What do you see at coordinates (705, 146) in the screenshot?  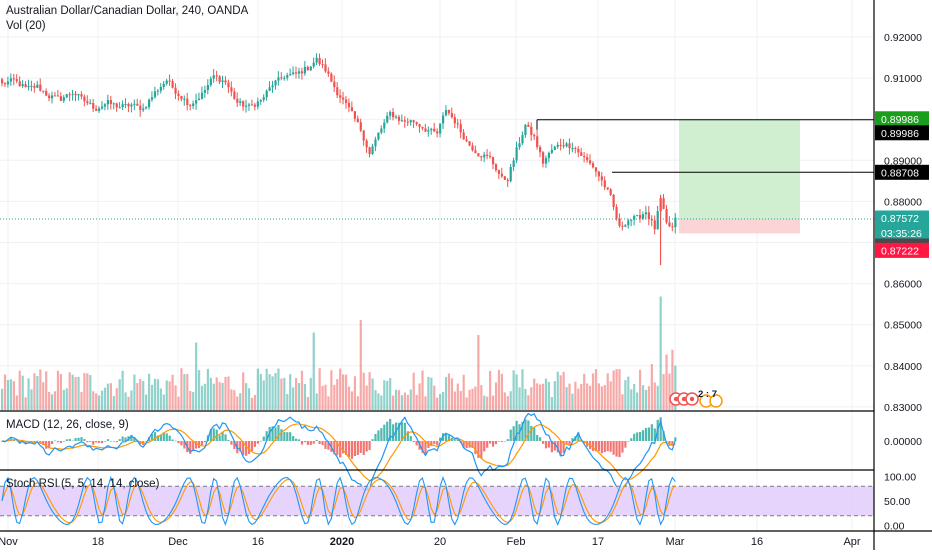 I see `horizontal-lines` at bounding box center [705, 146].